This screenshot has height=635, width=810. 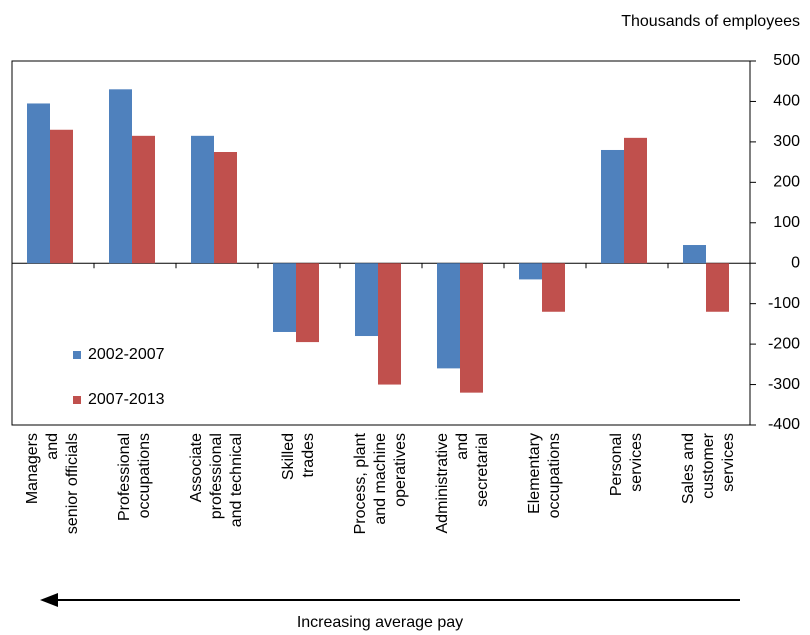 What do you see at coordinates (126, 354) in the screenshot?
I see `legend-label: 2002-2007` at bounding box center [126, 354].